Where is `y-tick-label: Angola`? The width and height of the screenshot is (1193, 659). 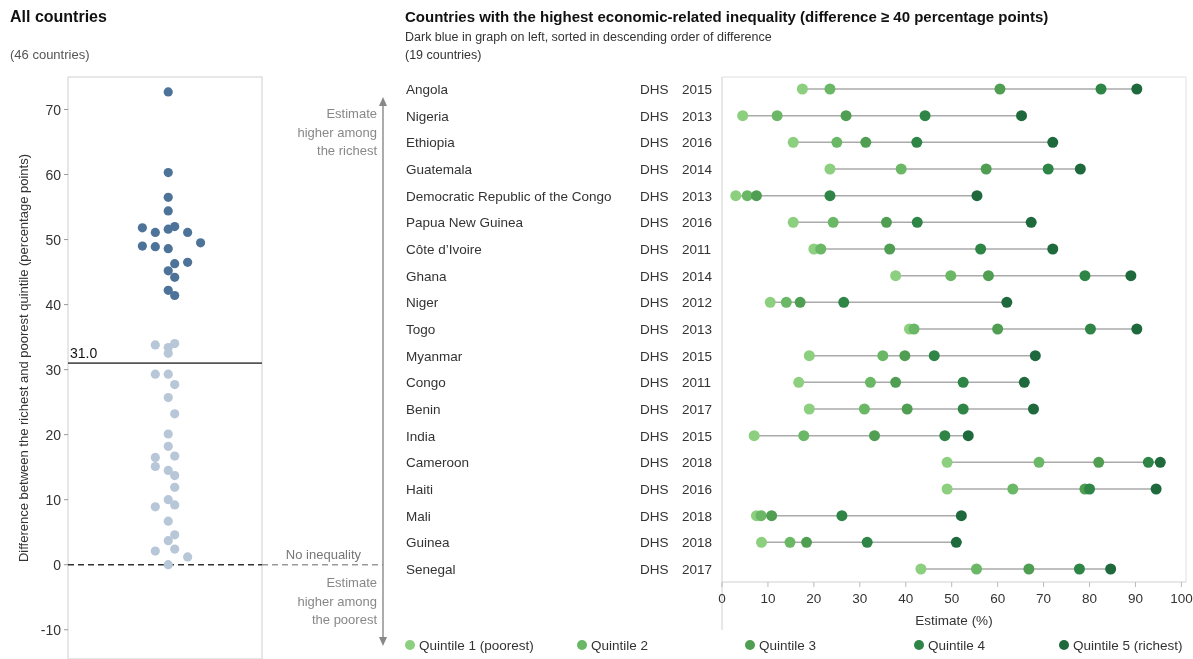
y-tick-label: Angola is located at coordinates (427, 89).